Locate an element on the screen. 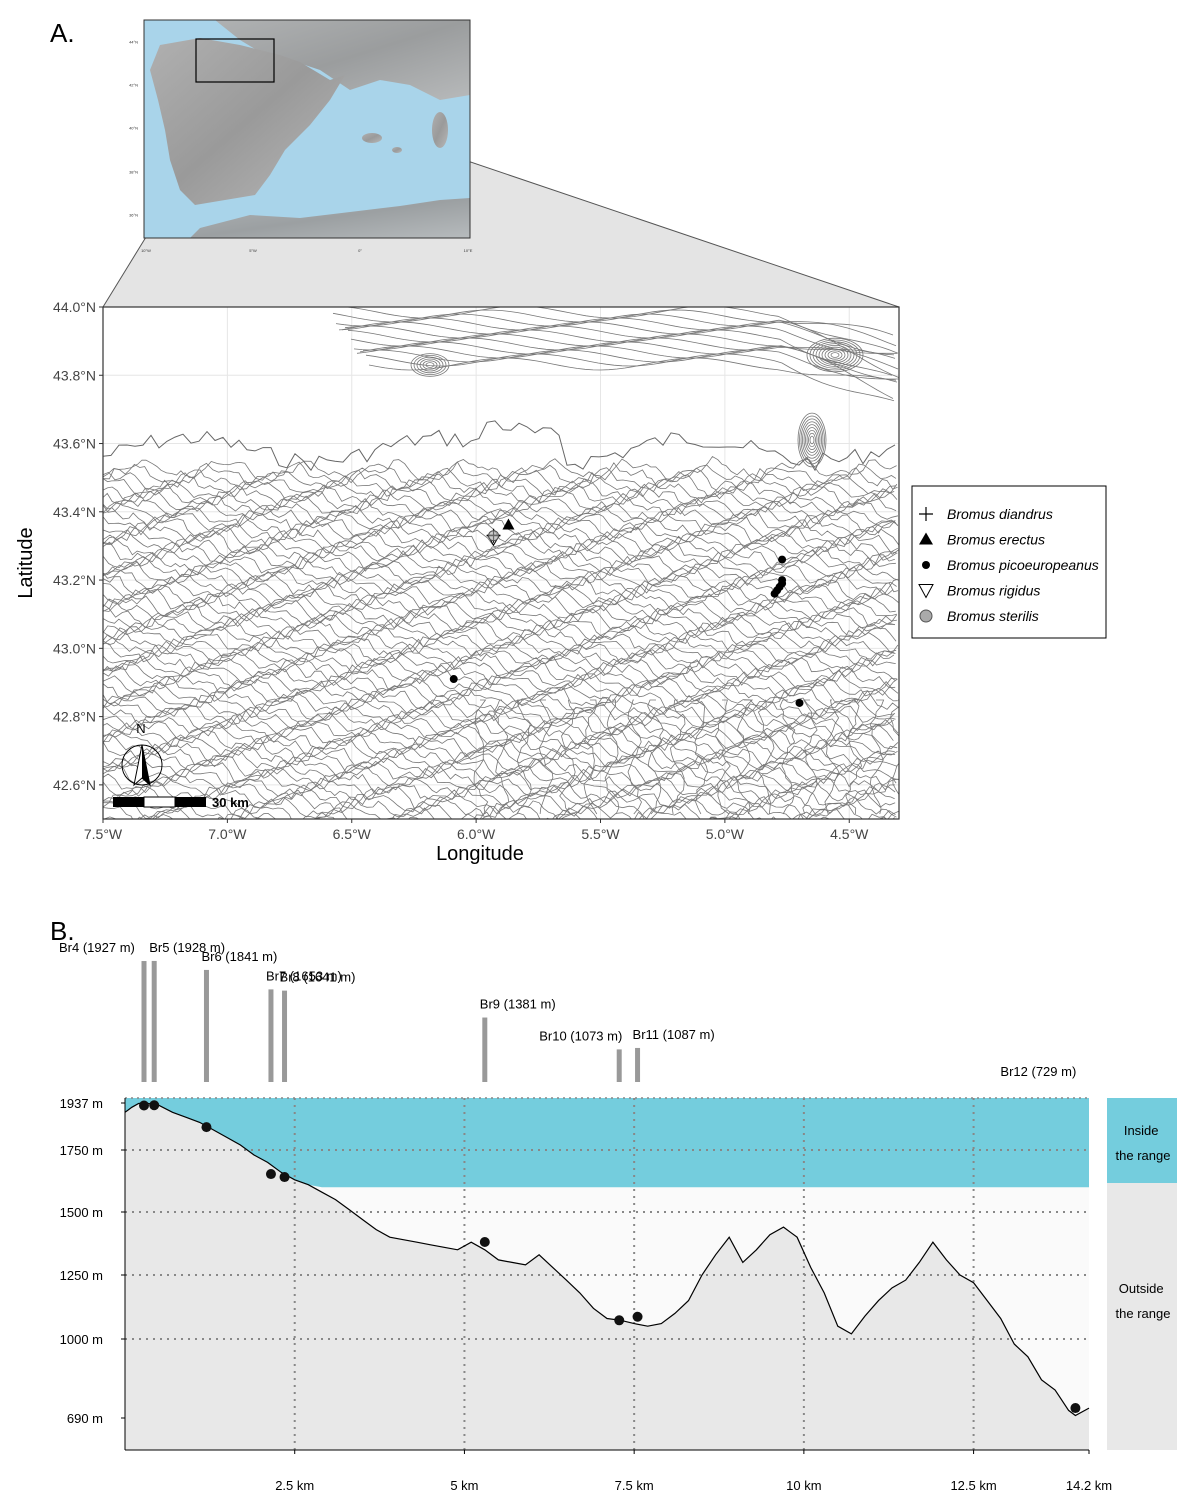 The height and width of the screenshot is (1492, 1183). site-label: Br12 (729 m) is located at coordinates (1038, 1071).